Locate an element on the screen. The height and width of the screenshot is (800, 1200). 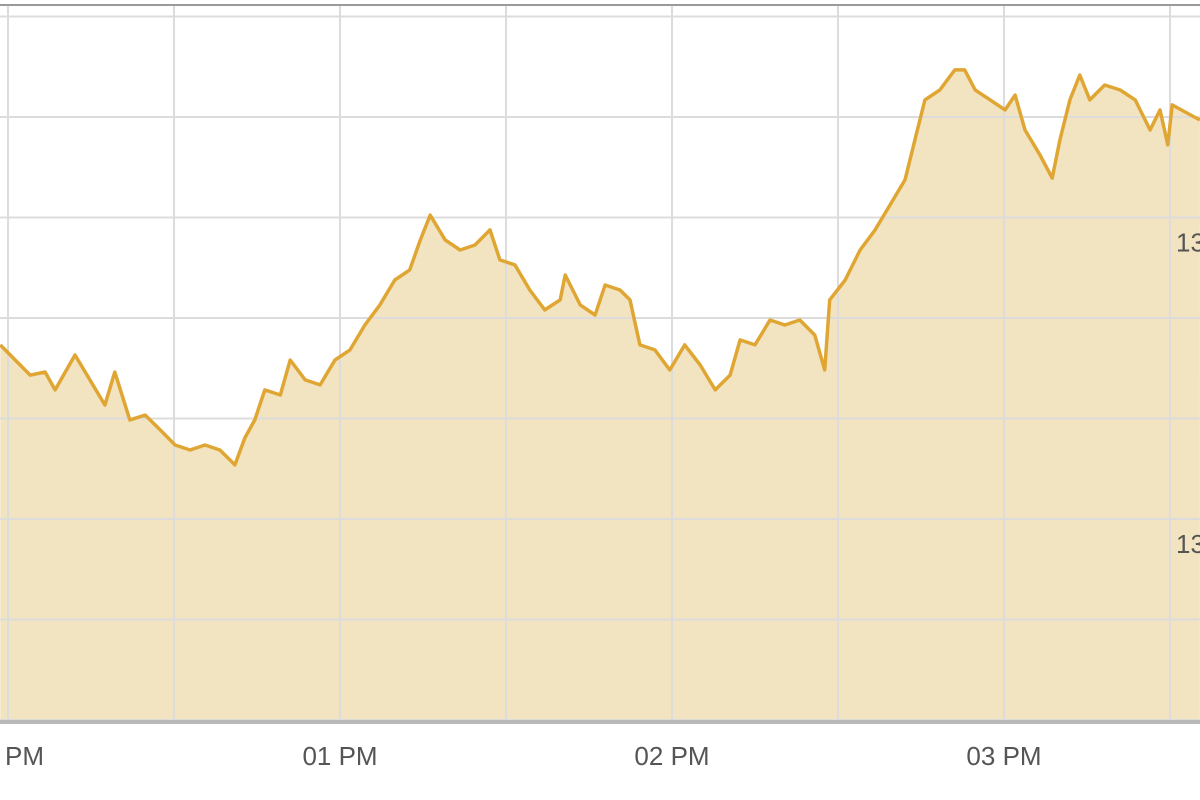
x-tick-label: 03 PM is located at coordinates (1003, 756).